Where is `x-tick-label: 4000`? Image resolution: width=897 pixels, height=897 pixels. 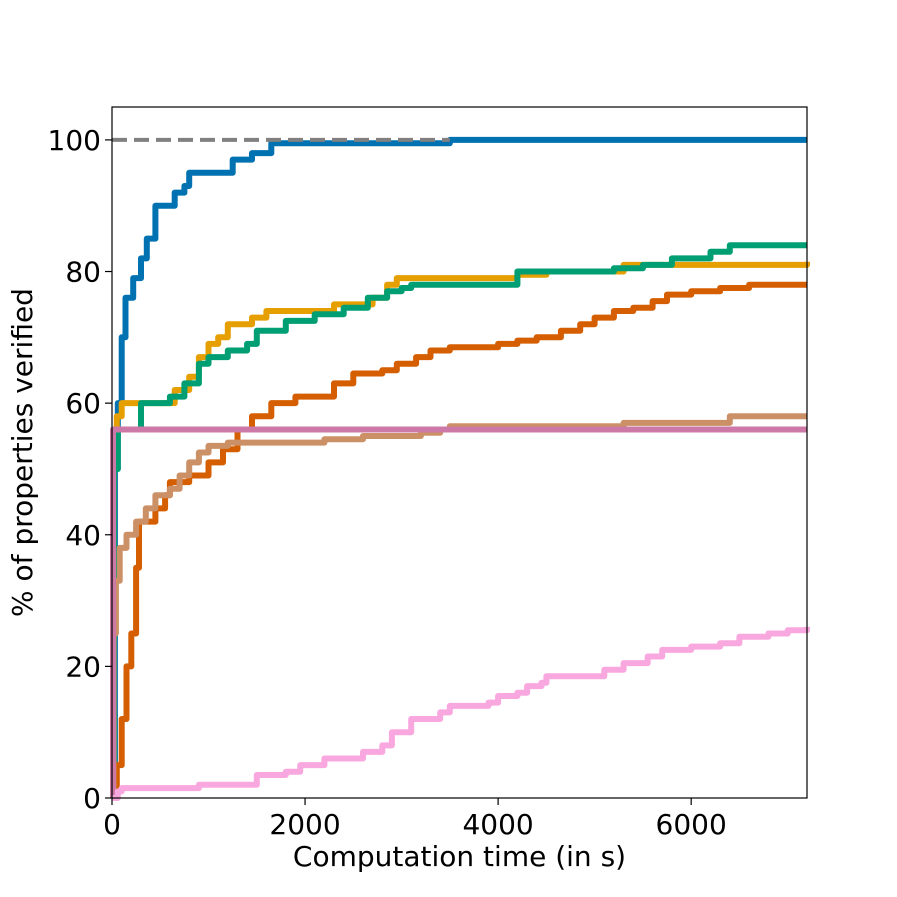
x-tick-label: 4000 is located at coordinates (497, 824).